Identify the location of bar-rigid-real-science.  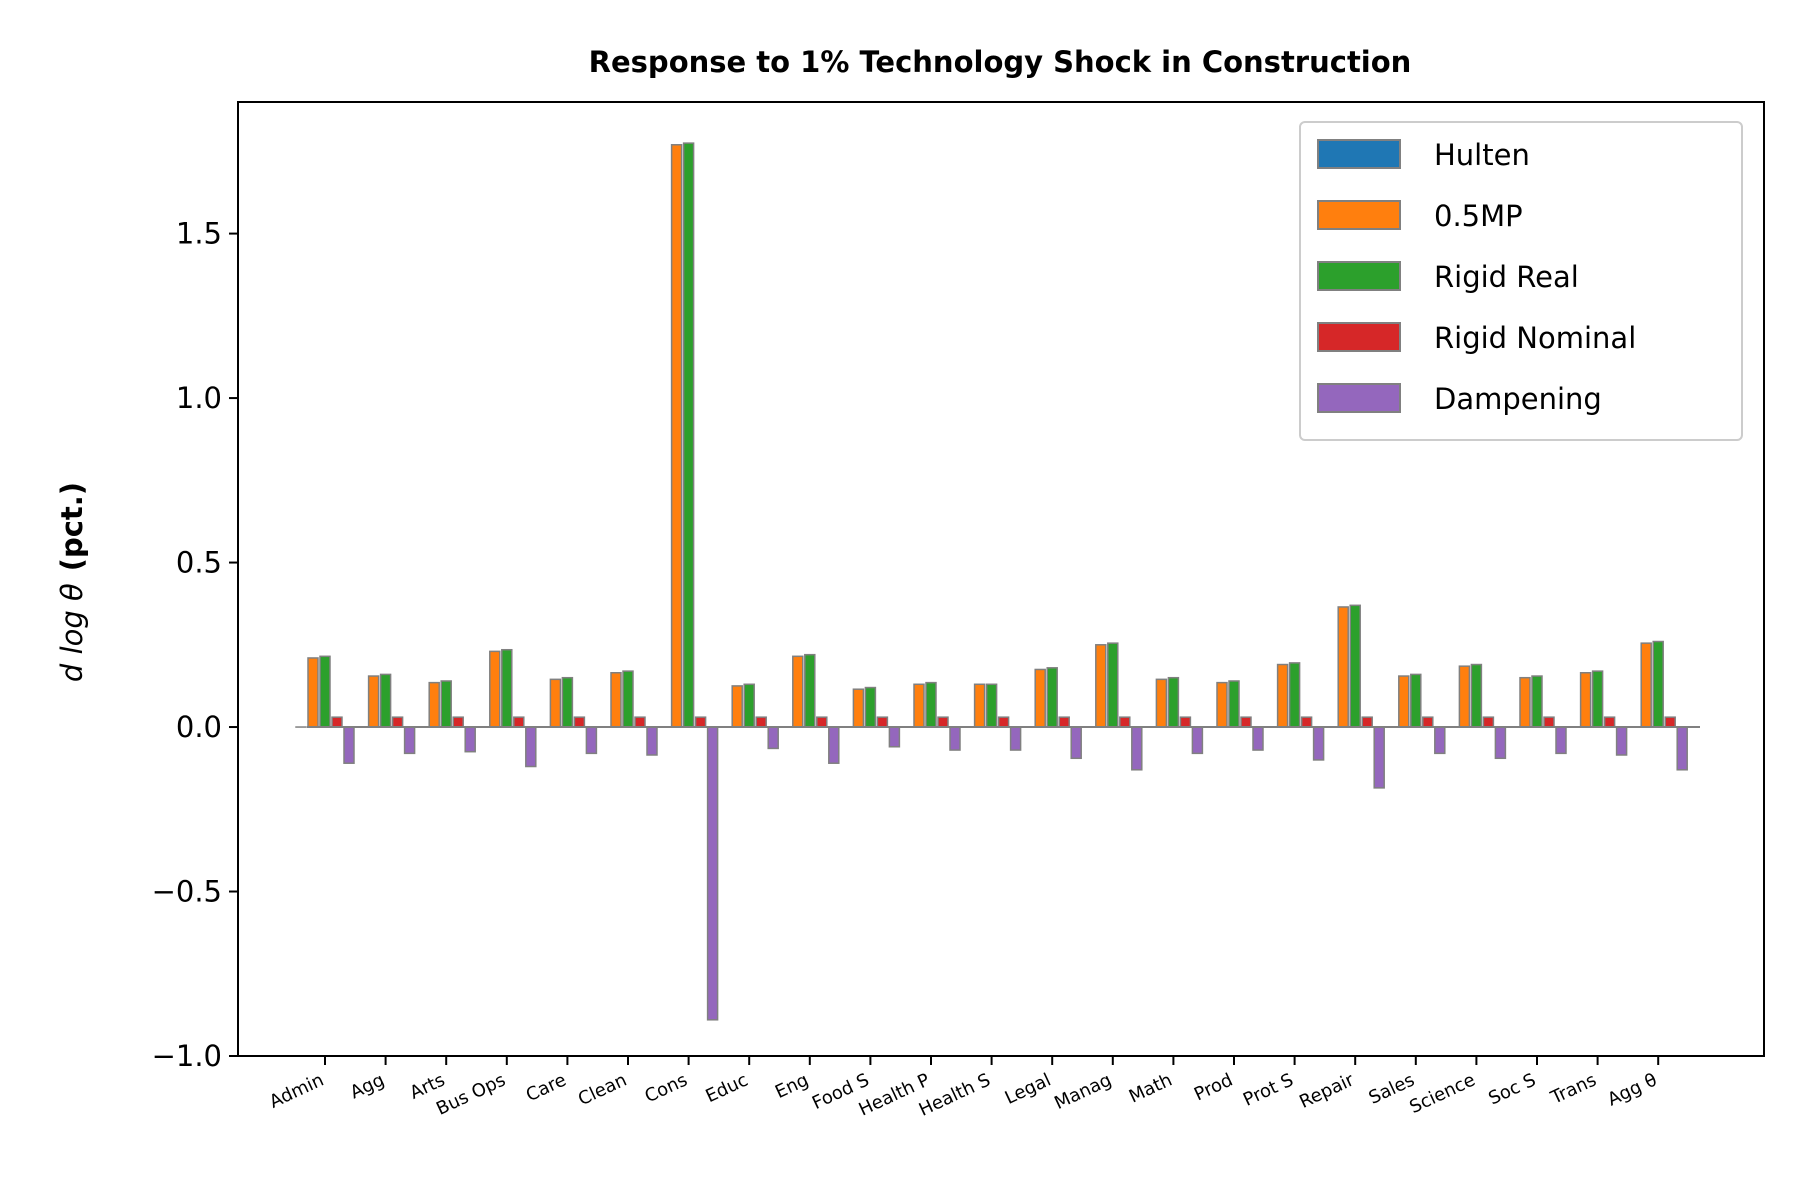
(1476, 695).